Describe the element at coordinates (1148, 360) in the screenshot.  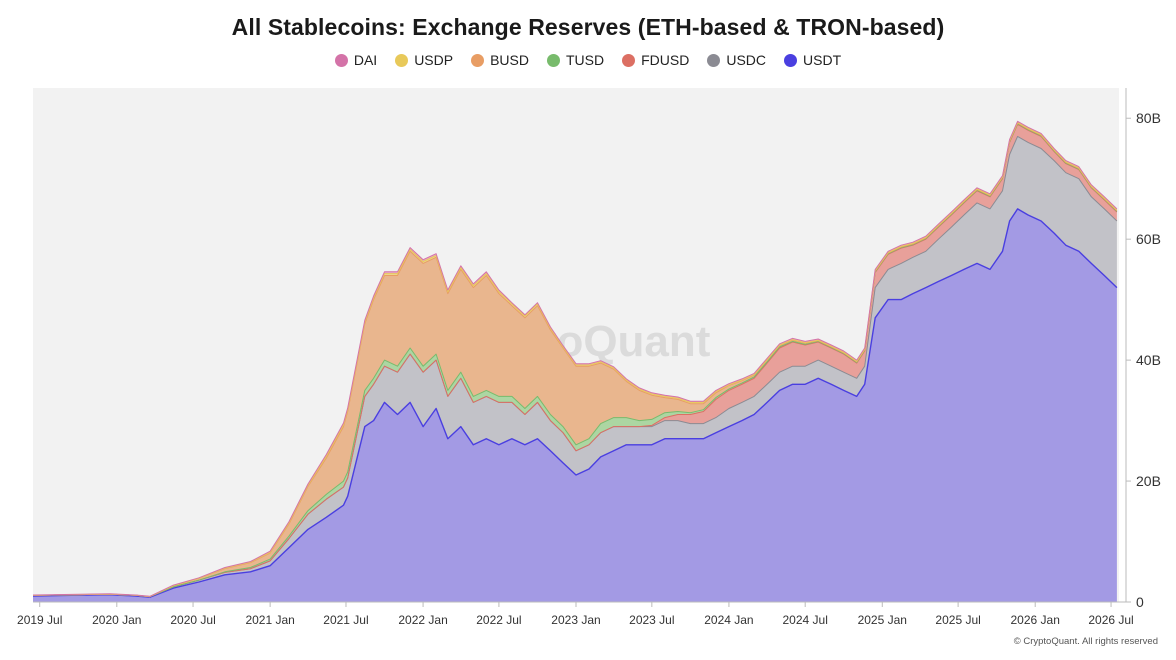
I see `y-tick-label: 40B` at that location.